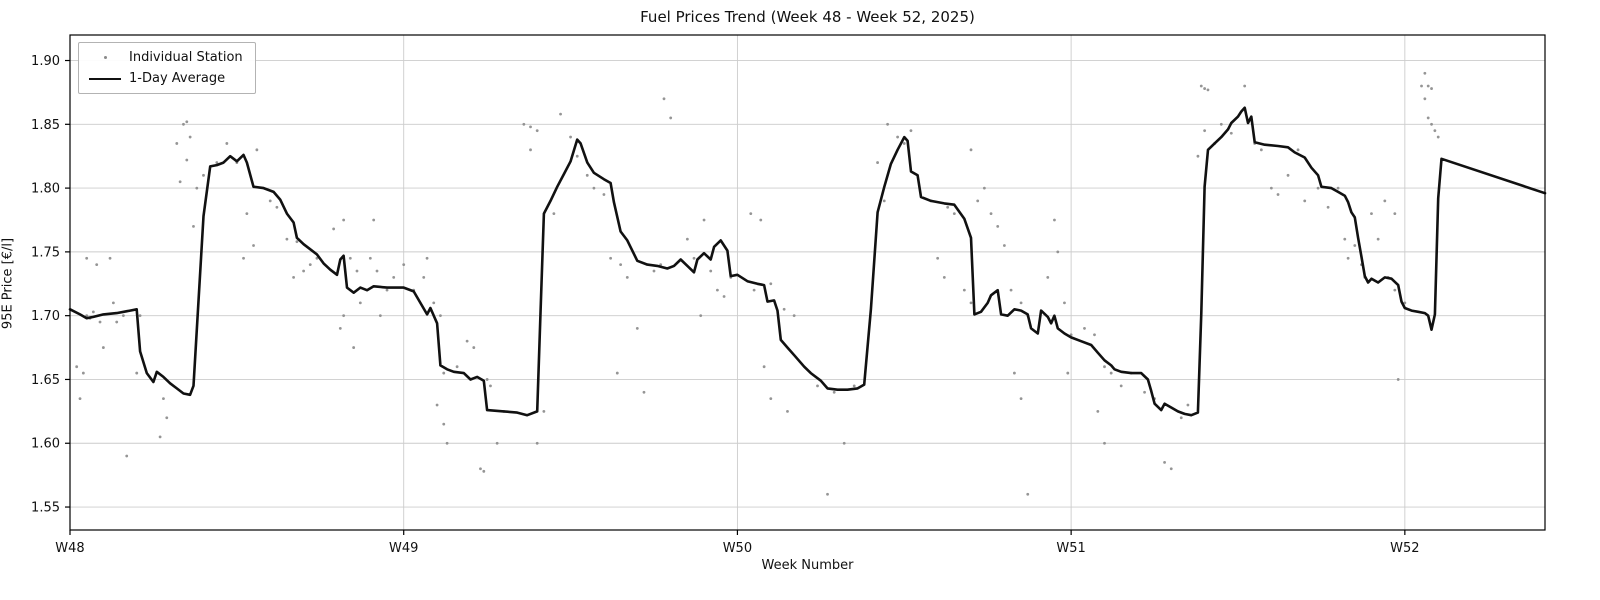 The image size is (1600, 600). What do you see at coordinates (177, 78) in the screenshot?
I see `legend-label-1day-average: 1-Day Average` at bounding box center [177, 78].